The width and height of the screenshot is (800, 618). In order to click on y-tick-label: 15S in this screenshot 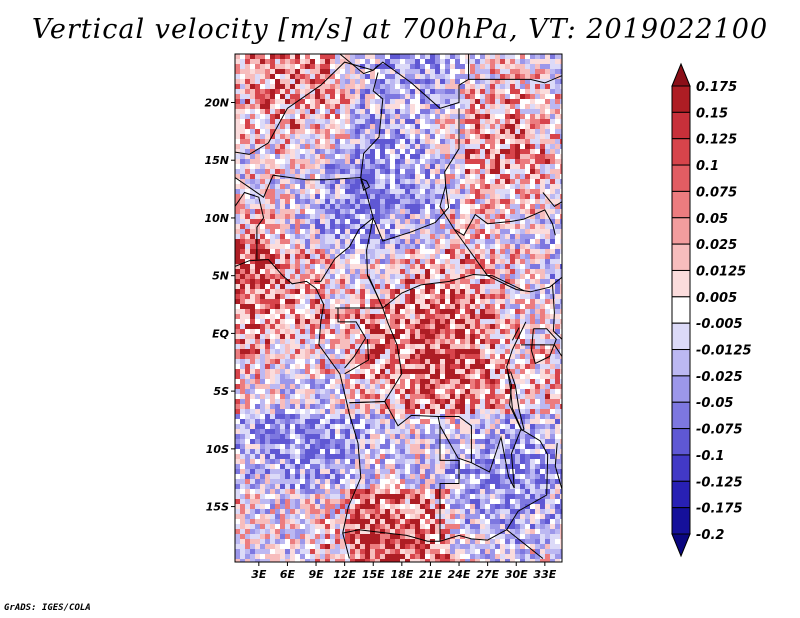, I will do `click(217, 507)`.